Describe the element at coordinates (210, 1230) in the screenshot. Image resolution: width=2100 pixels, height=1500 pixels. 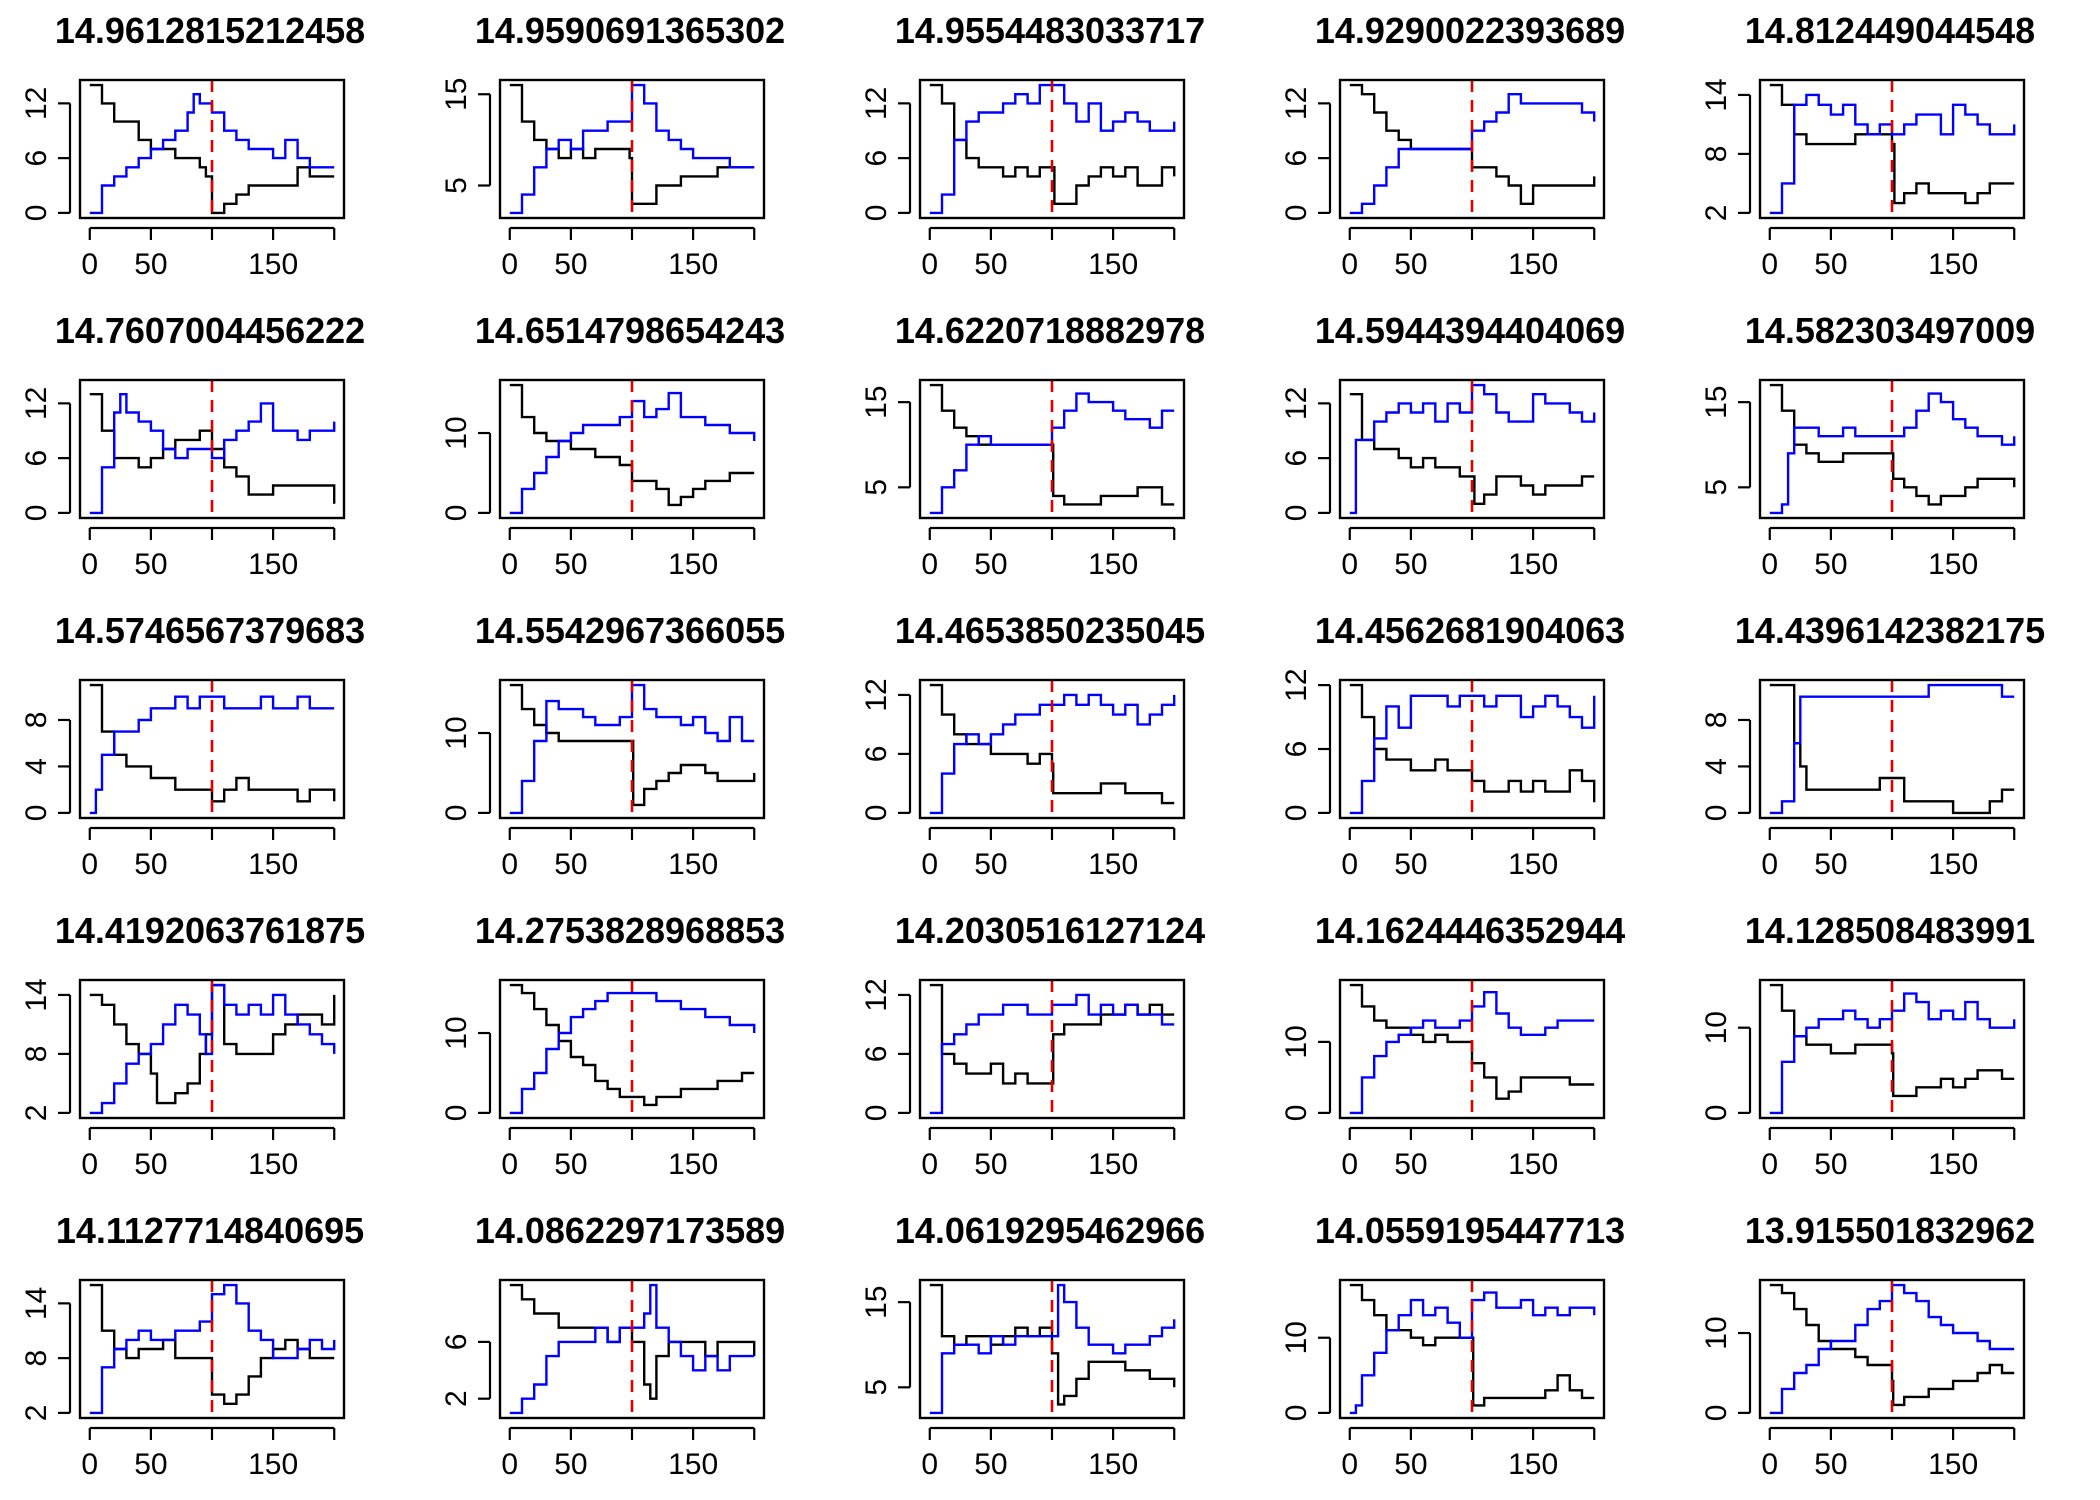
I see `panel-title: 14.1127714840695` at that location.